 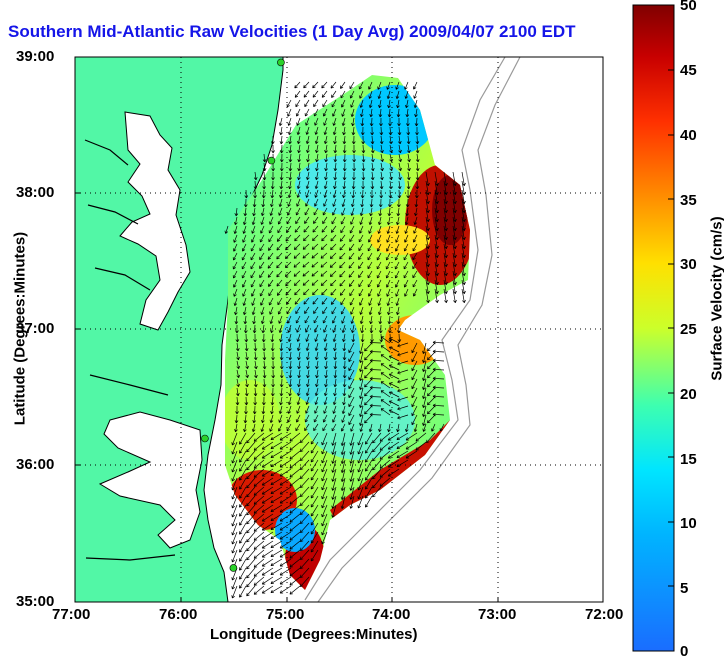 I want to click on colorbar, so click(x=653, y=328).